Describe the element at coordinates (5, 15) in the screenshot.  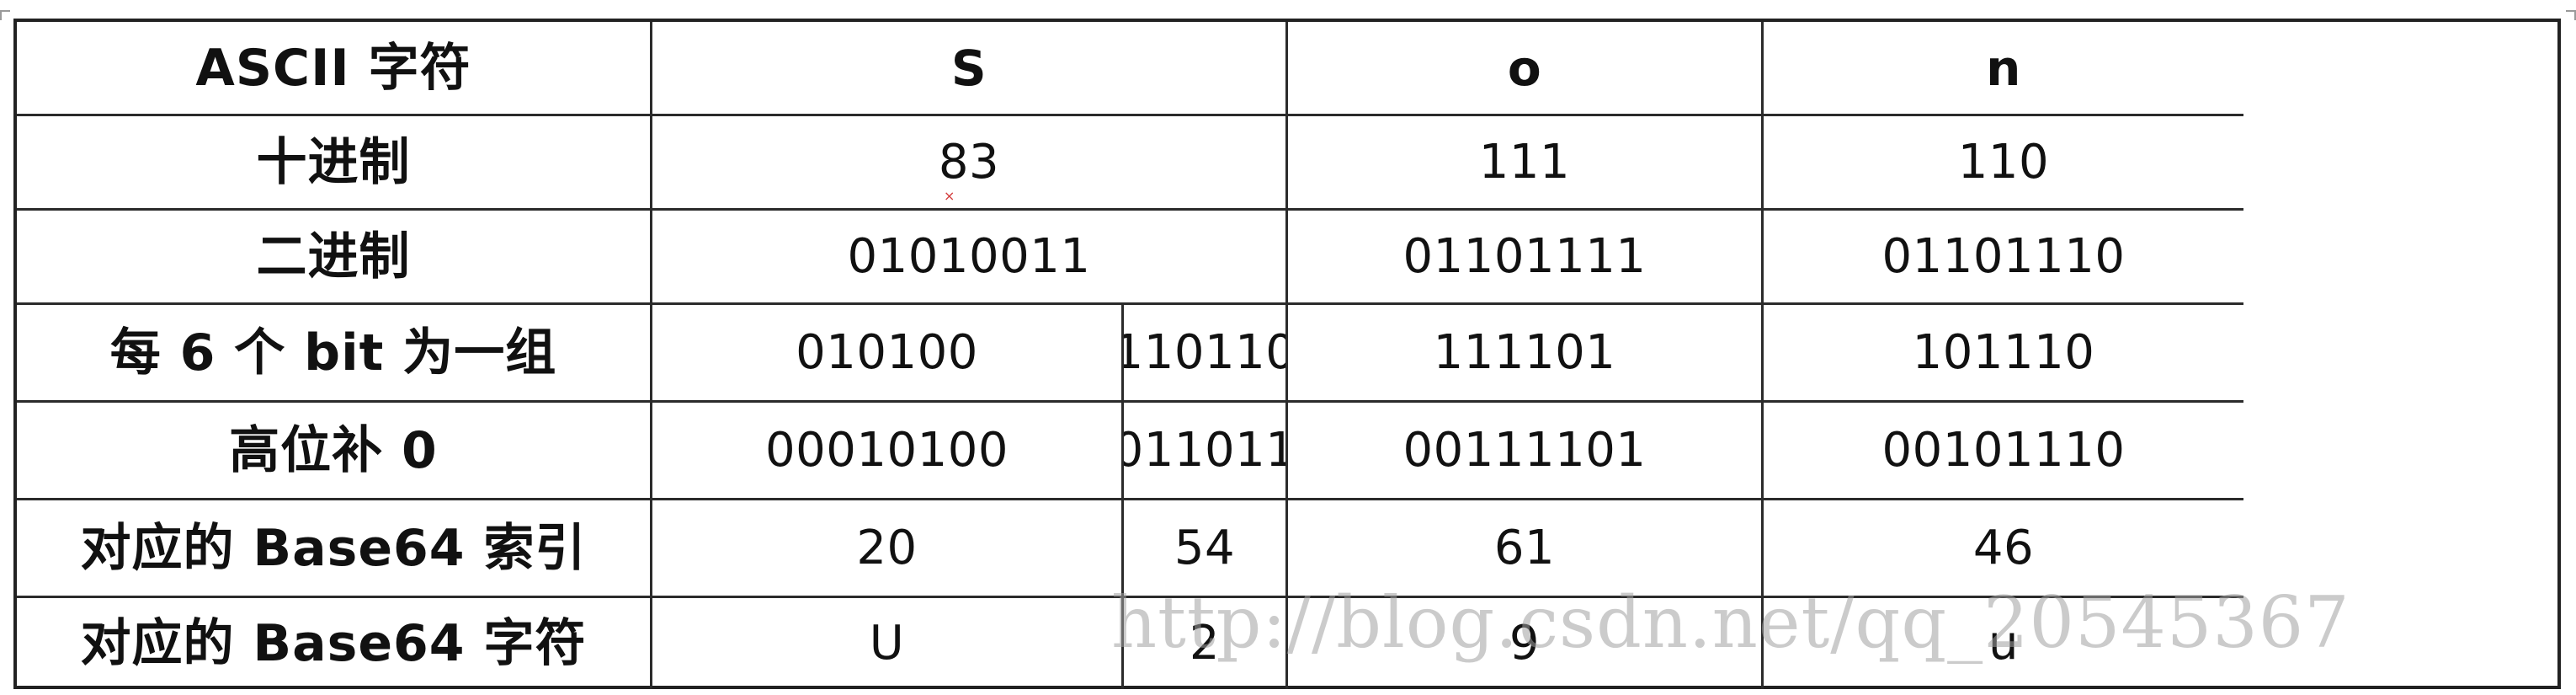
I see `corner-mark-left` at that location.